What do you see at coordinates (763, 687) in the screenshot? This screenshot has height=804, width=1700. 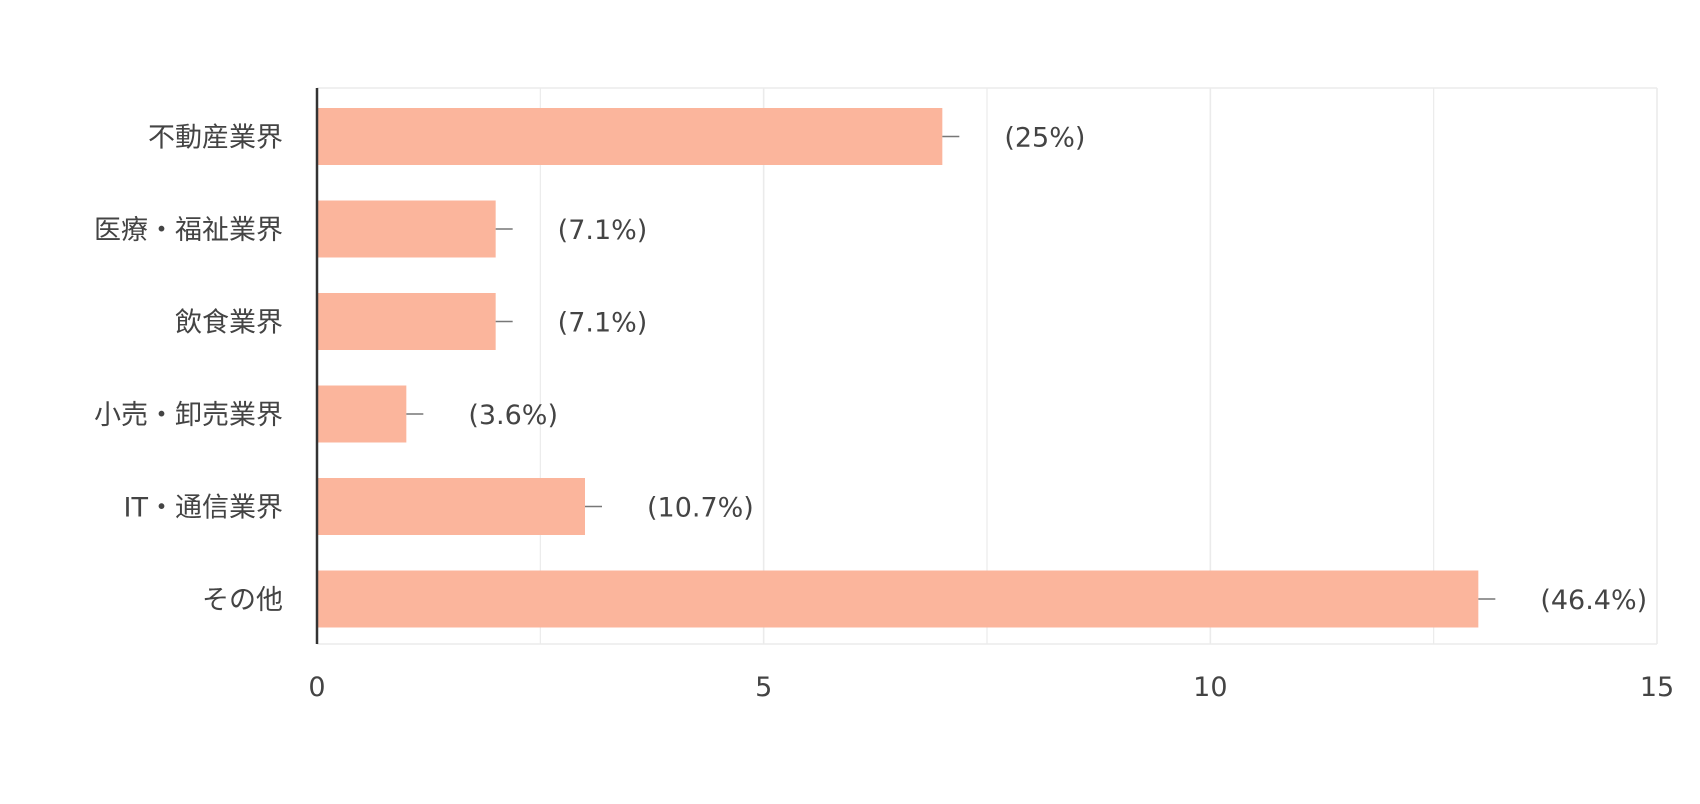 I see `x-tick-label: 5` at bounding box center [763, 687].